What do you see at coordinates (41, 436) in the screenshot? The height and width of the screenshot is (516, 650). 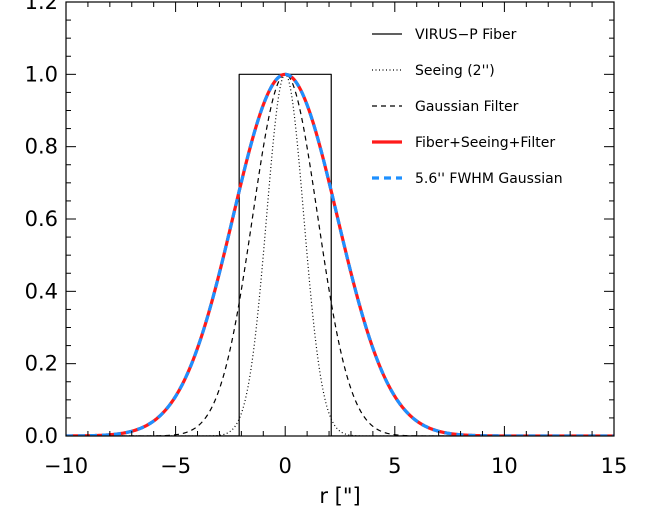 I see `y-tick-label: 0.0` at bounding box center [41, 436].